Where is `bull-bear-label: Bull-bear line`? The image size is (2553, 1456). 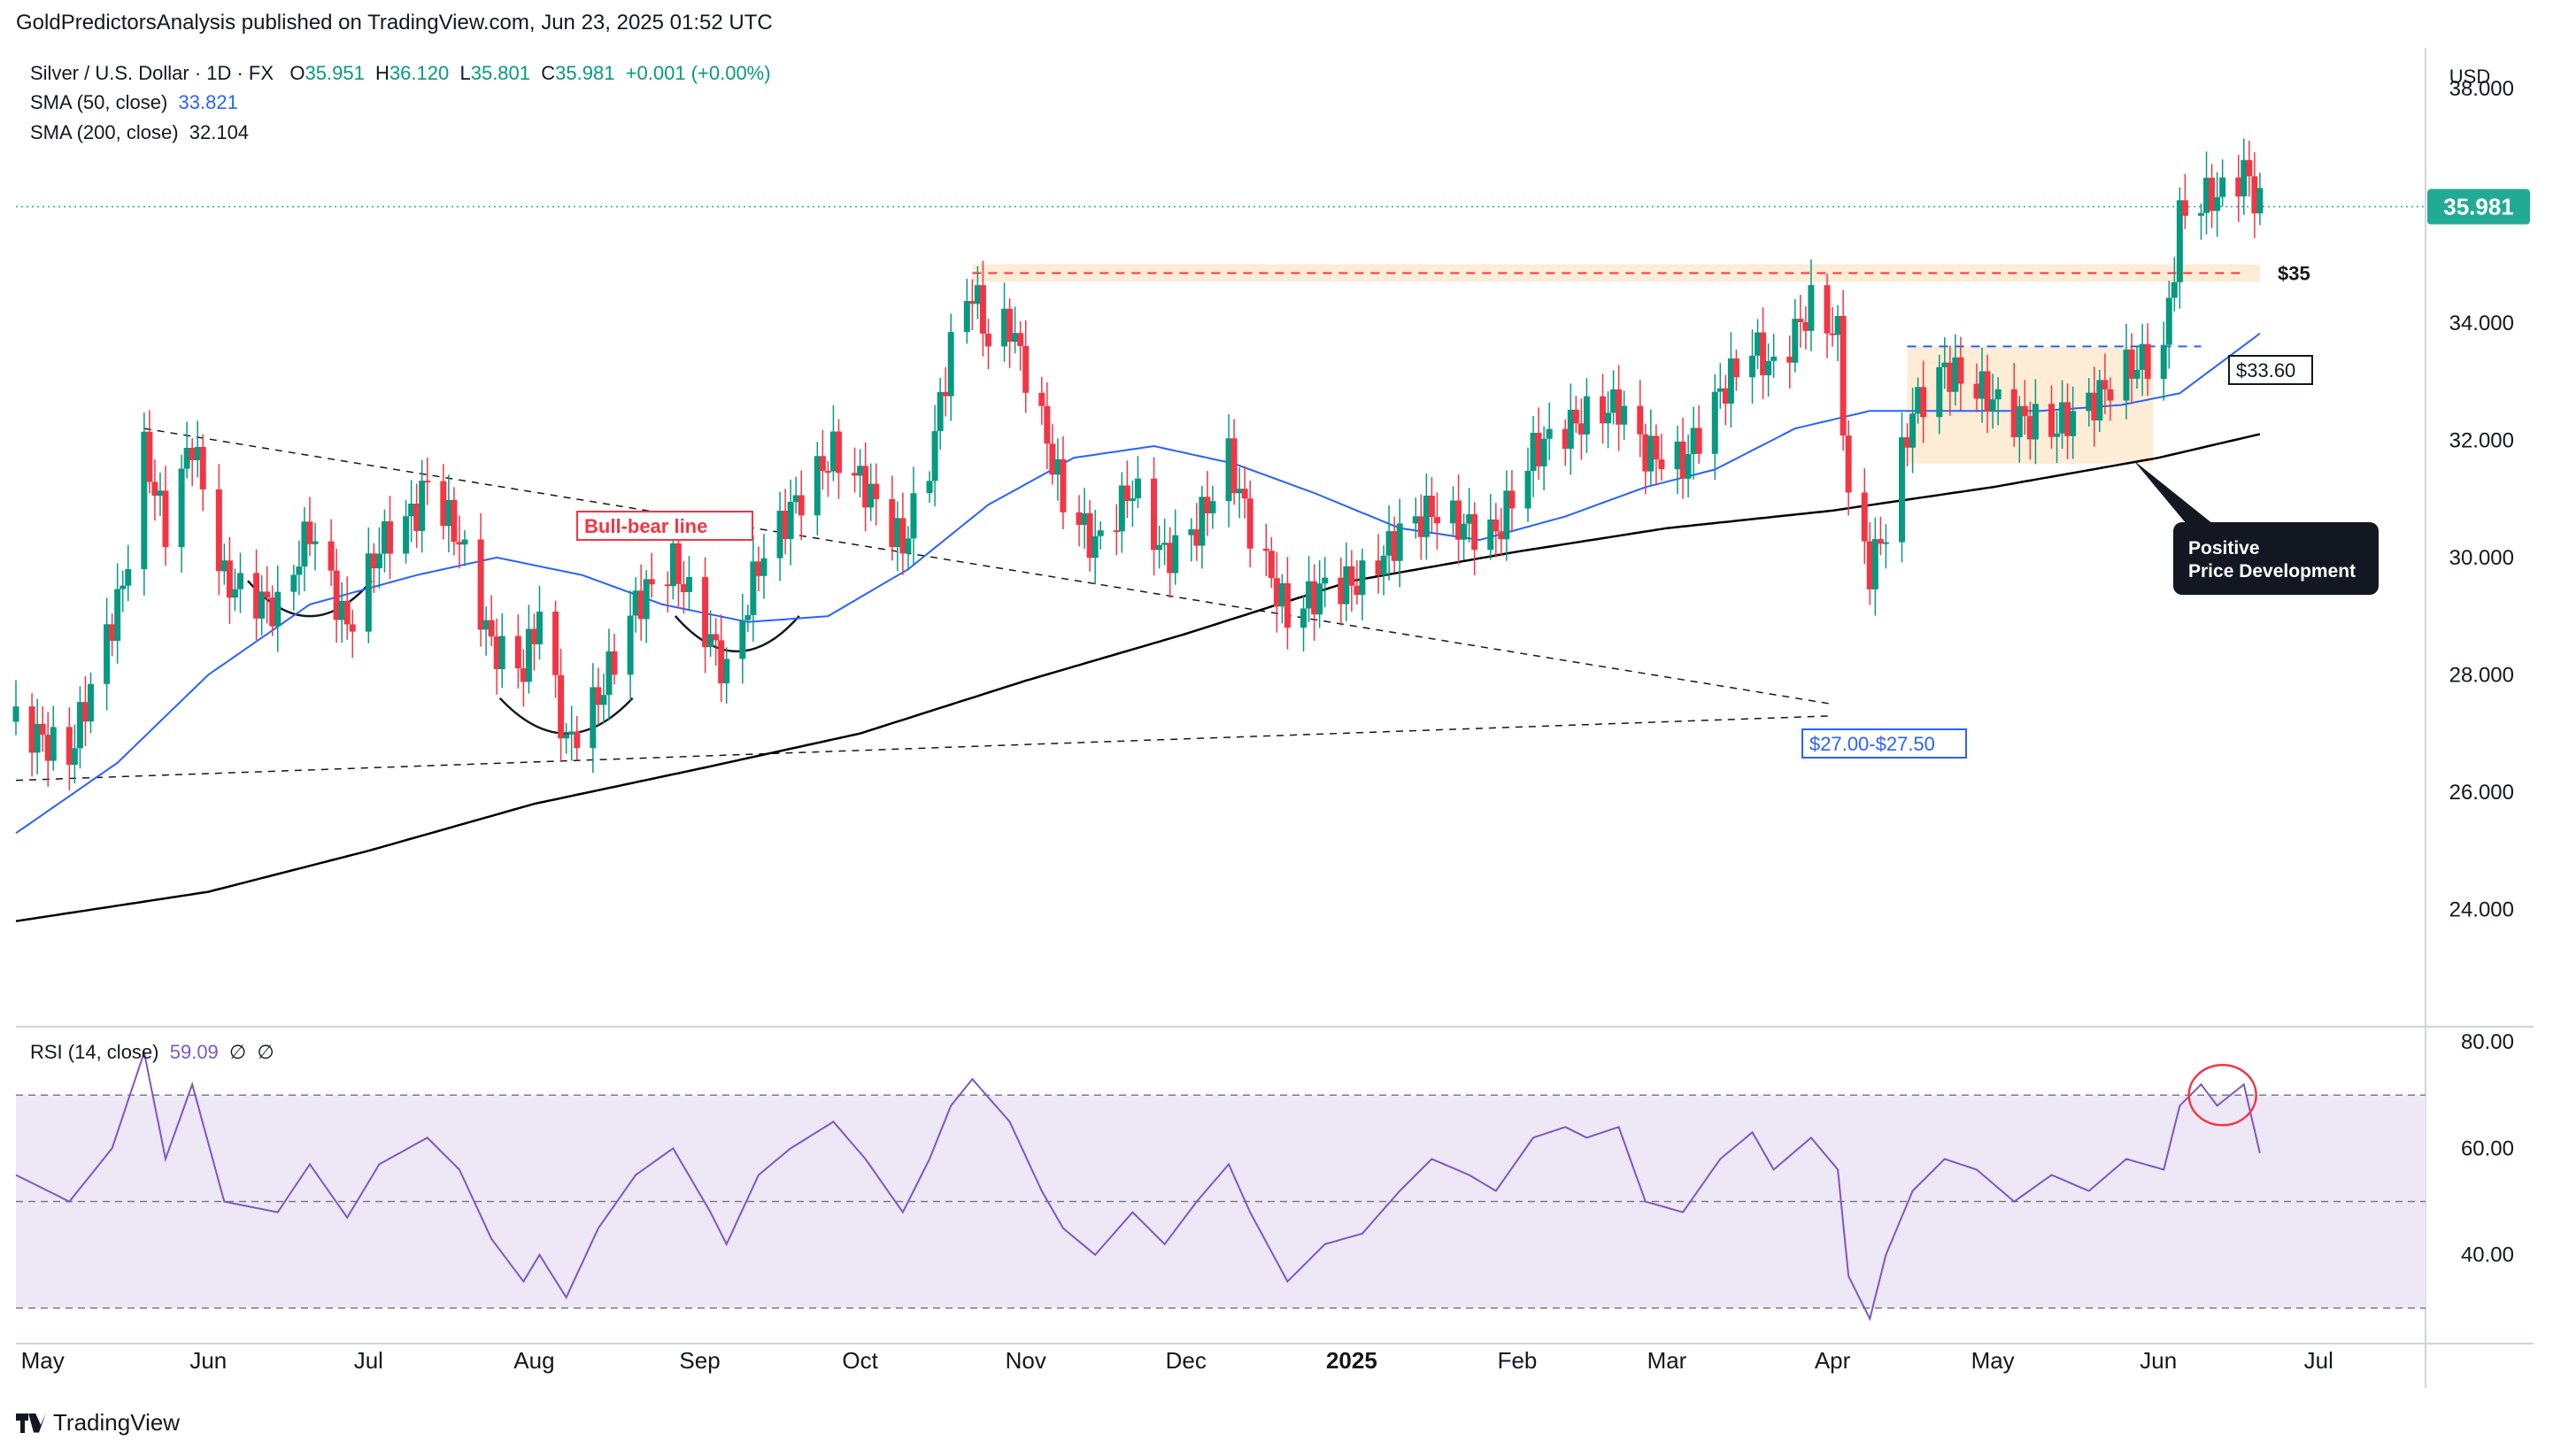 bull-bear-label: Bull-bear line is located at coordinates (665, 526).